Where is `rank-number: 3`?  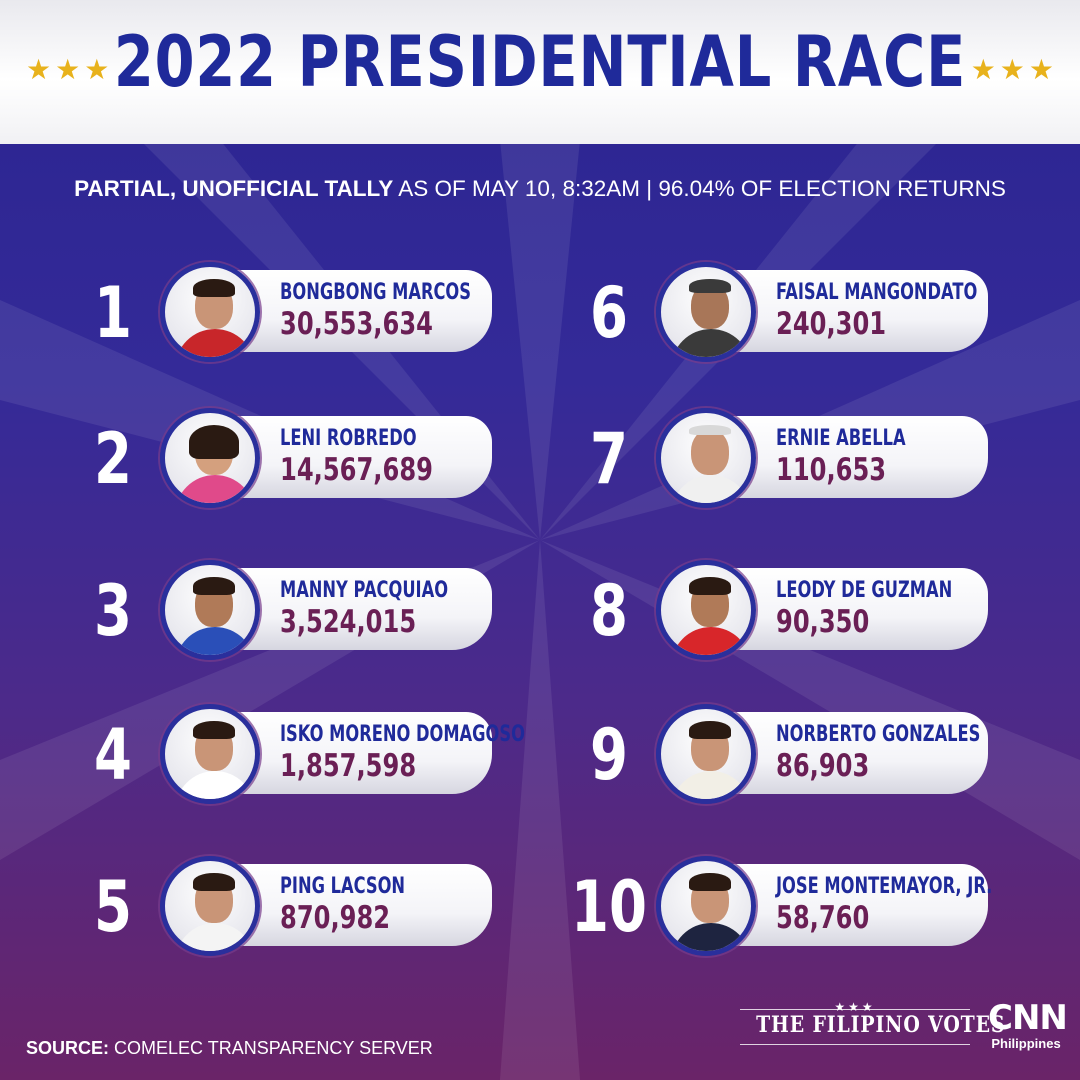
rank-number: 3 is located at coordinates (113, 611).